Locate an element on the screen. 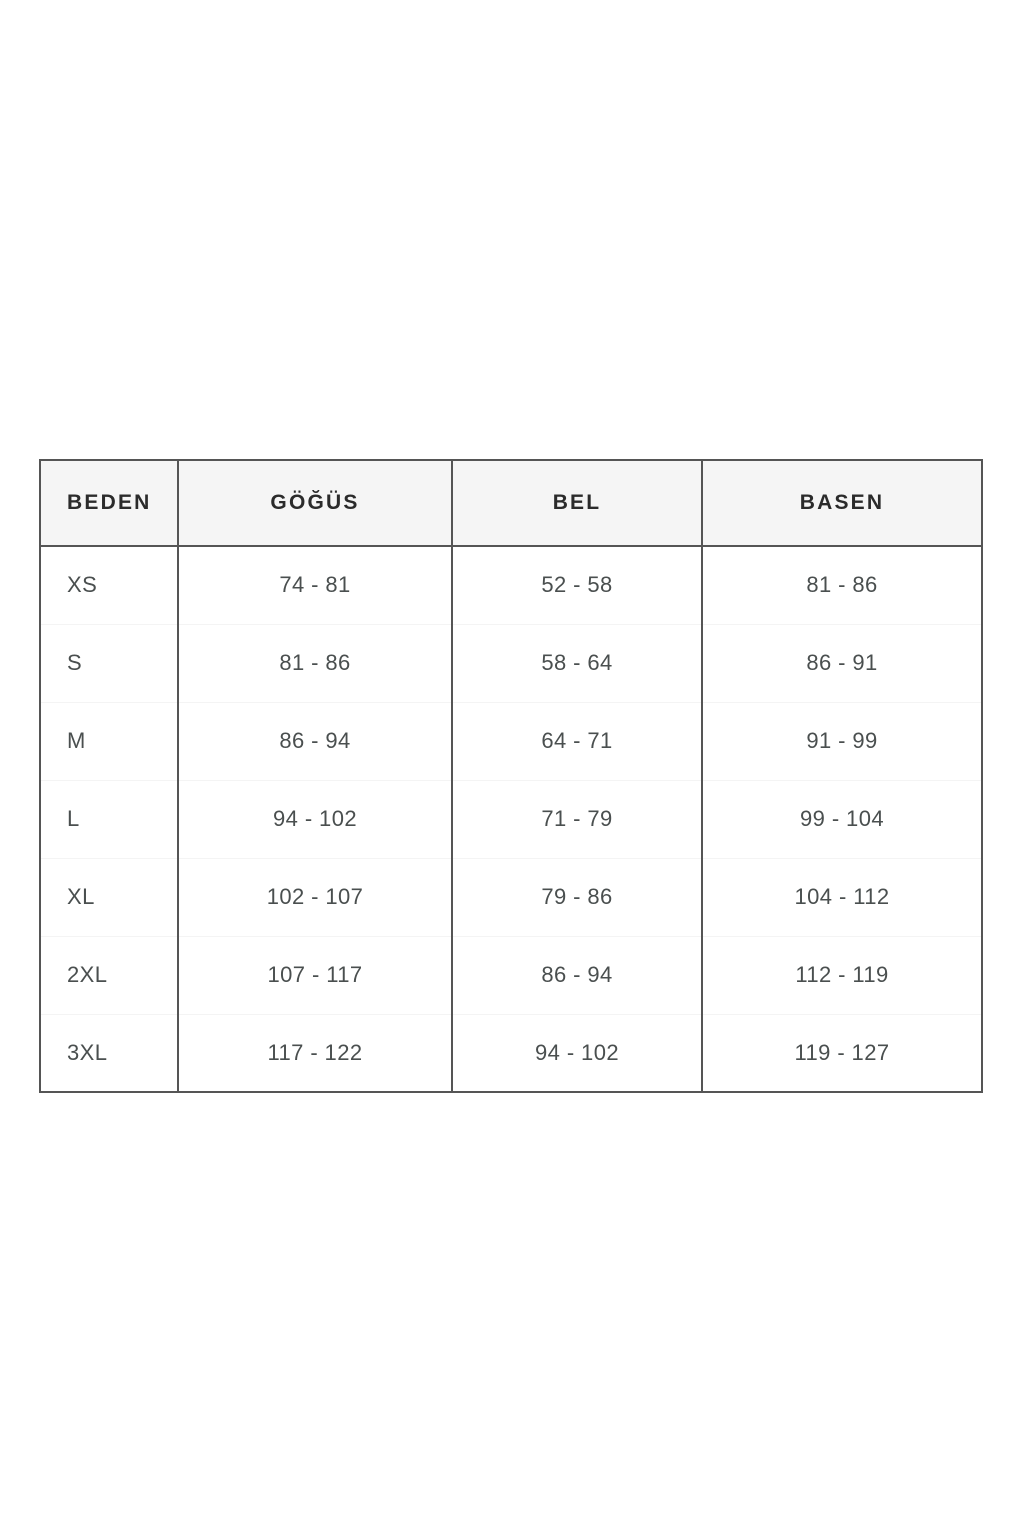  cell-beden: 2XL is located at coordinates (109, 975).